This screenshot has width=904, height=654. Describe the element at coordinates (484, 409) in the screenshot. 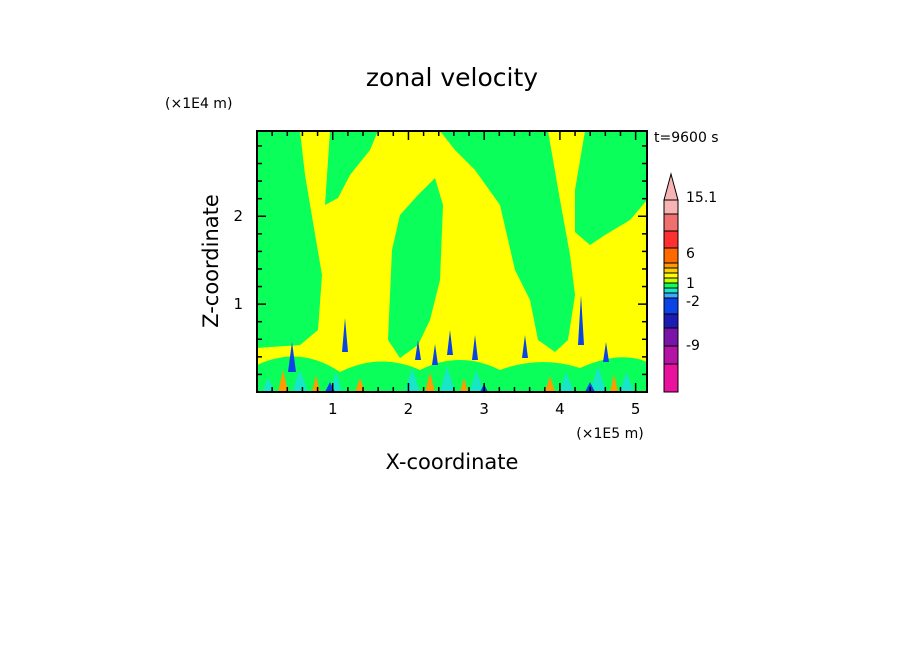

I see `x-tick-label: 3` at that location.